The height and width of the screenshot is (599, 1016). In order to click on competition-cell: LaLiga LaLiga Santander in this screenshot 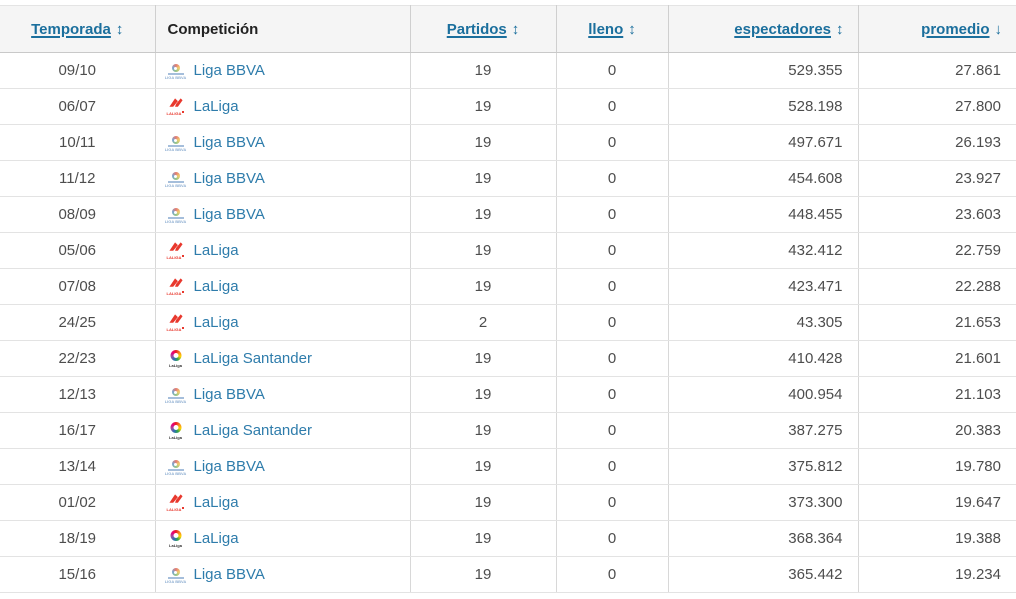, I will do `click(283, 358)`.